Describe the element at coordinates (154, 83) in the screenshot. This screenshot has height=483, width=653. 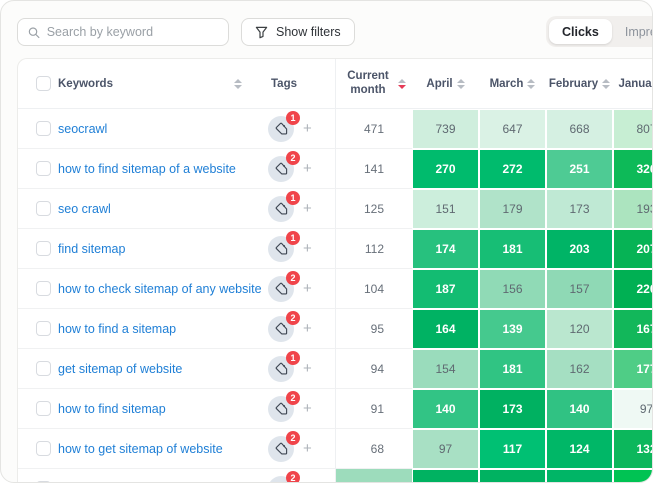
I see `header-keywords: Keywords` at that location.